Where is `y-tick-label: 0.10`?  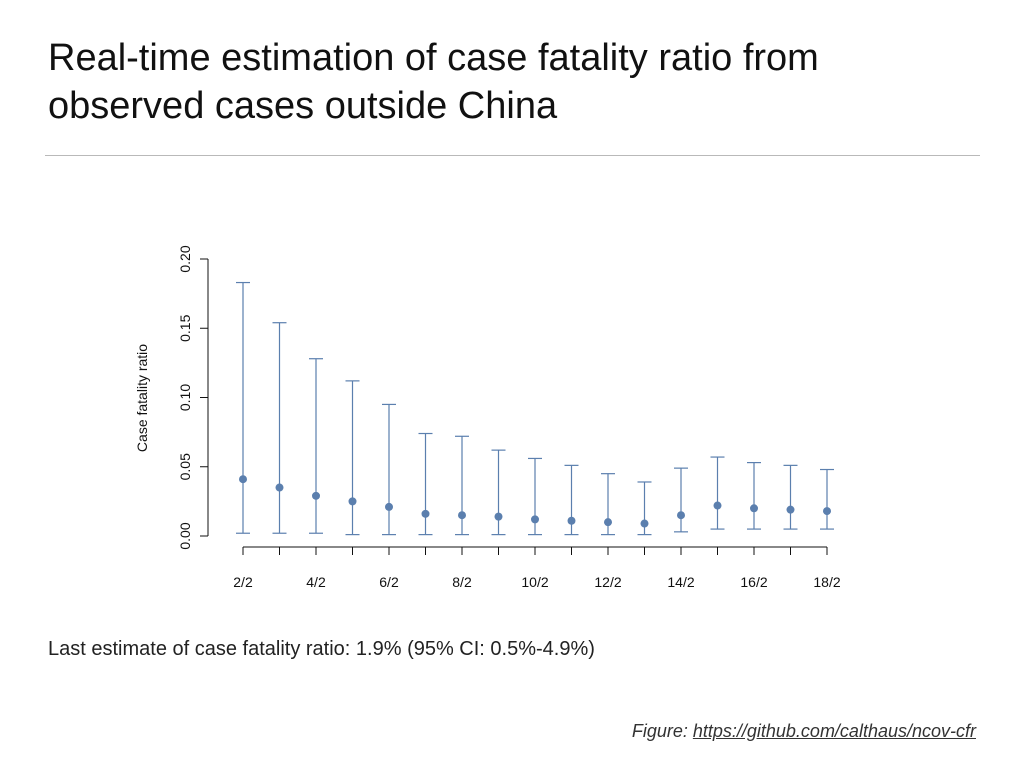
y-tick-label: 0.10 is located at coordinates (185, 397).